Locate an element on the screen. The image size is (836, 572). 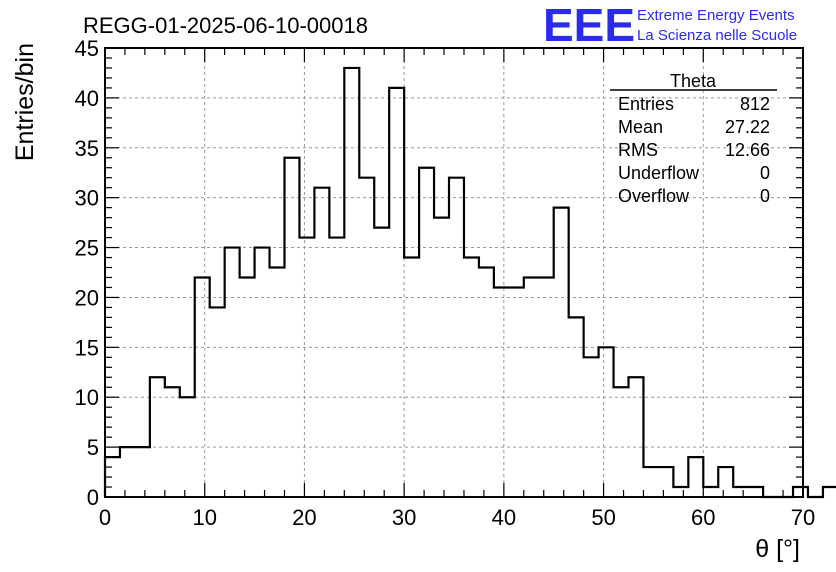
logo-line-1: Extreme Energy Events is located at coordinates (716, 15).